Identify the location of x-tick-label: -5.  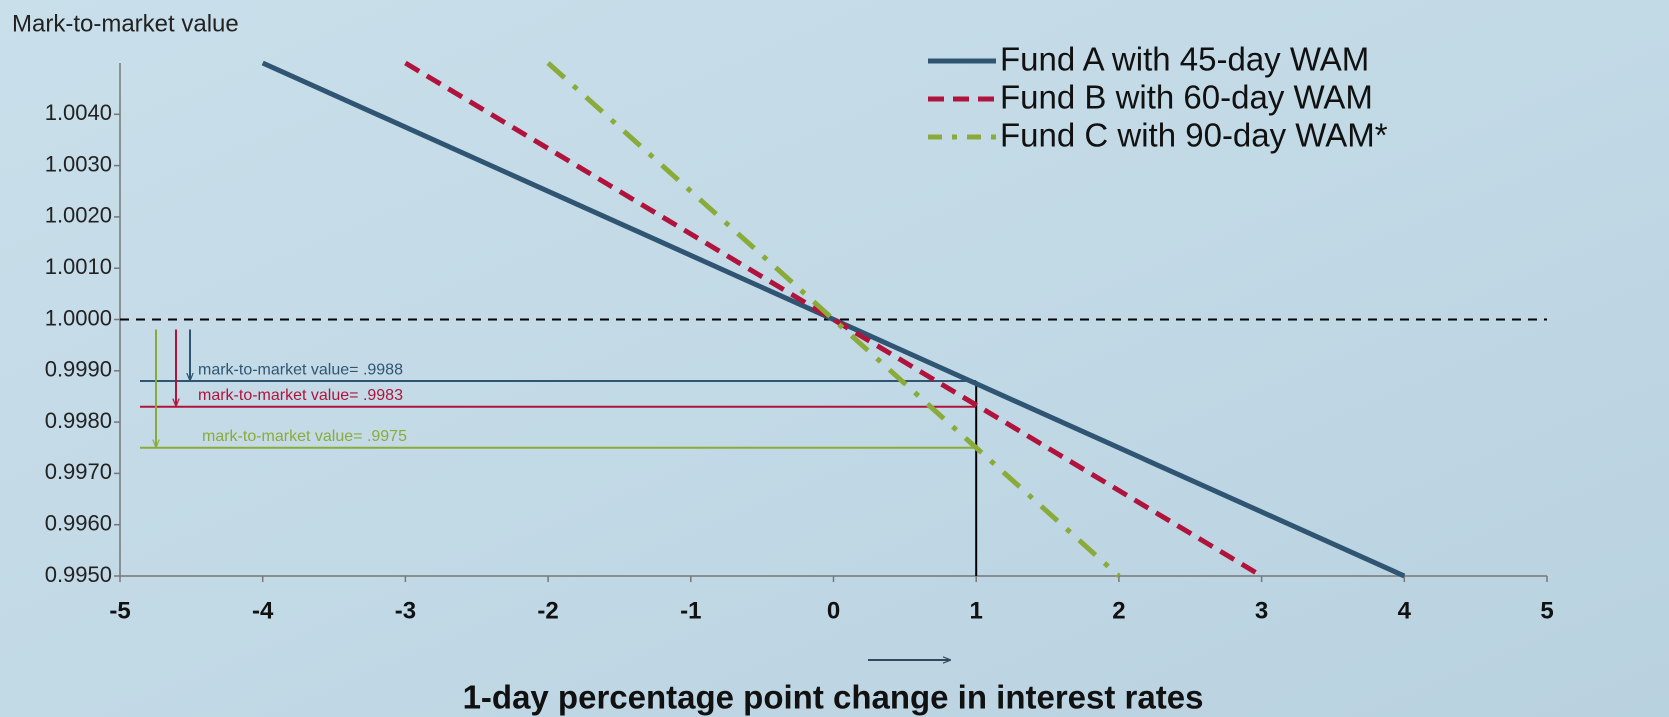
(119, 610).